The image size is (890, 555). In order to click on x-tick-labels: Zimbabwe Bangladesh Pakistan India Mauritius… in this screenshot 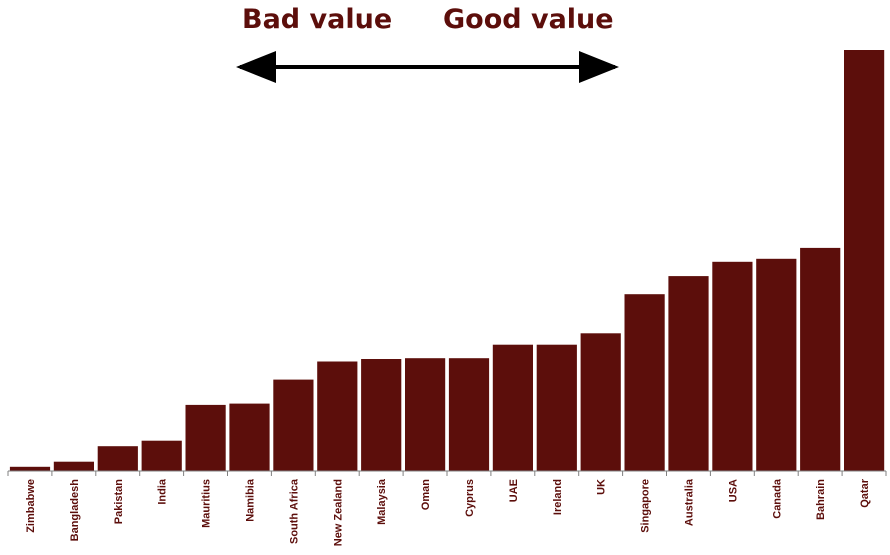, I will do `click(448, 512)`.